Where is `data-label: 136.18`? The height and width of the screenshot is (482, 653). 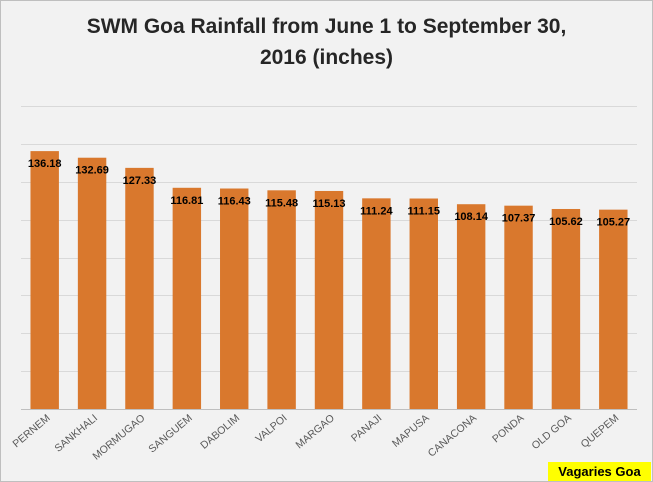 data-label: 136.18 is located at coordinates (45, 164).